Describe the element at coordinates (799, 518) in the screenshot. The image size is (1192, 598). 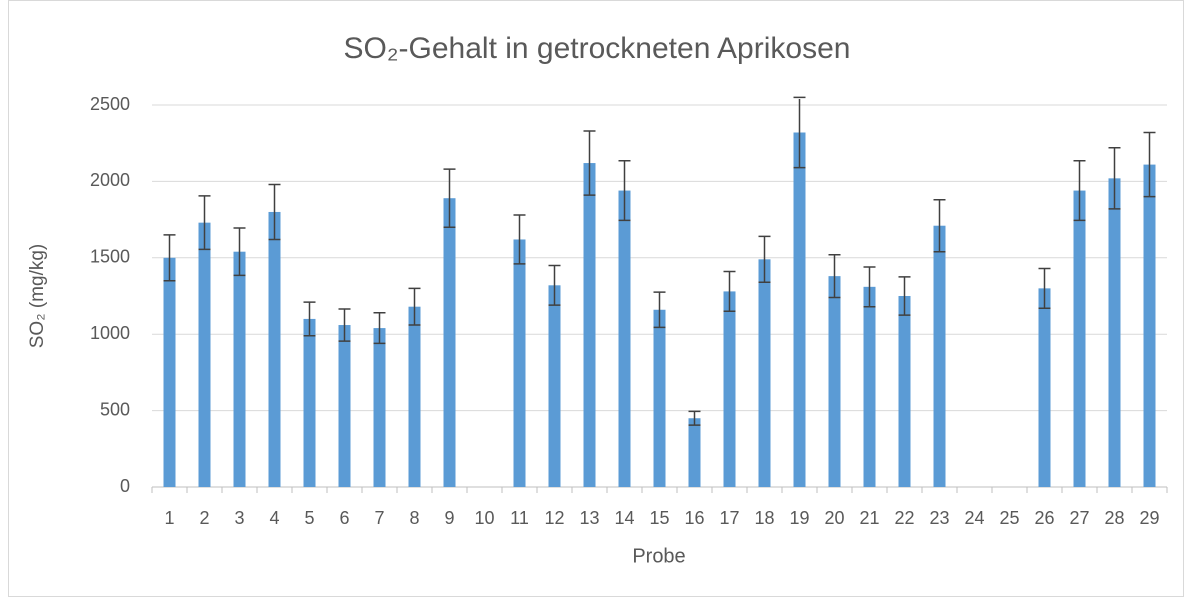
I see `x-tick-label: 19` at that location.